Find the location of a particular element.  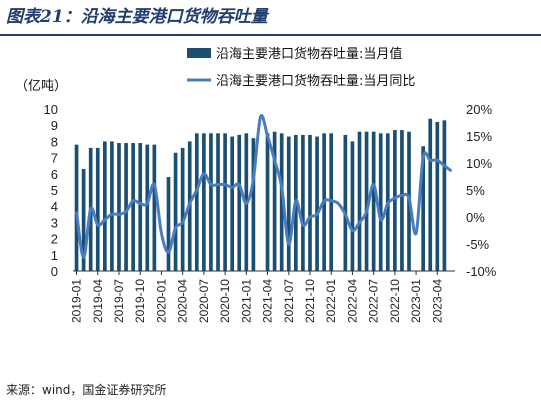

x-tick-label: 2021-01 is located at coordinates (246, 301).